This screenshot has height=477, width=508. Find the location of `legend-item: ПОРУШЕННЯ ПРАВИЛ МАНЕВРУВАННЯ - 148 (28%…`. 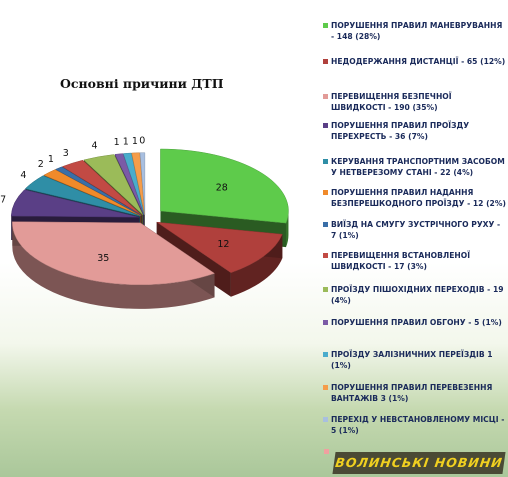

legend-item: ПОРУШЕННЯ ПРАВИЛ МАНЕВРУВАННЯ - 148 (28%… is located at coordinates (415, 31).